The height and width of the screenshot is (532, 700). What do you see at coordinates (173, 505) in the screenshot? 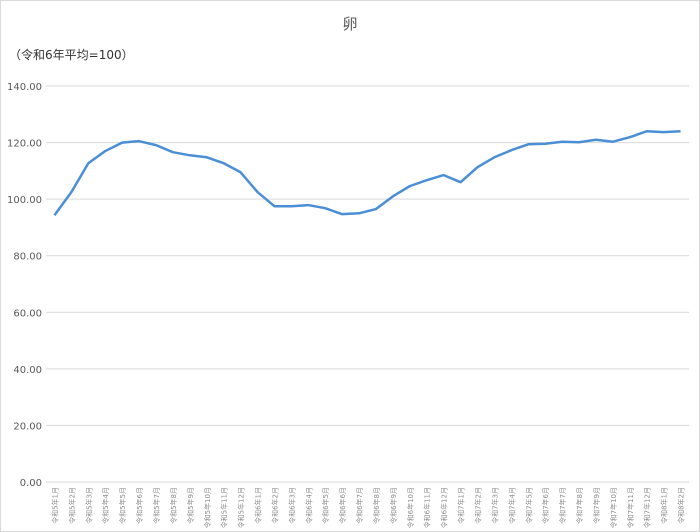
I see `x-tick-label: 令和5年8月` at bounding box center [173, 505].